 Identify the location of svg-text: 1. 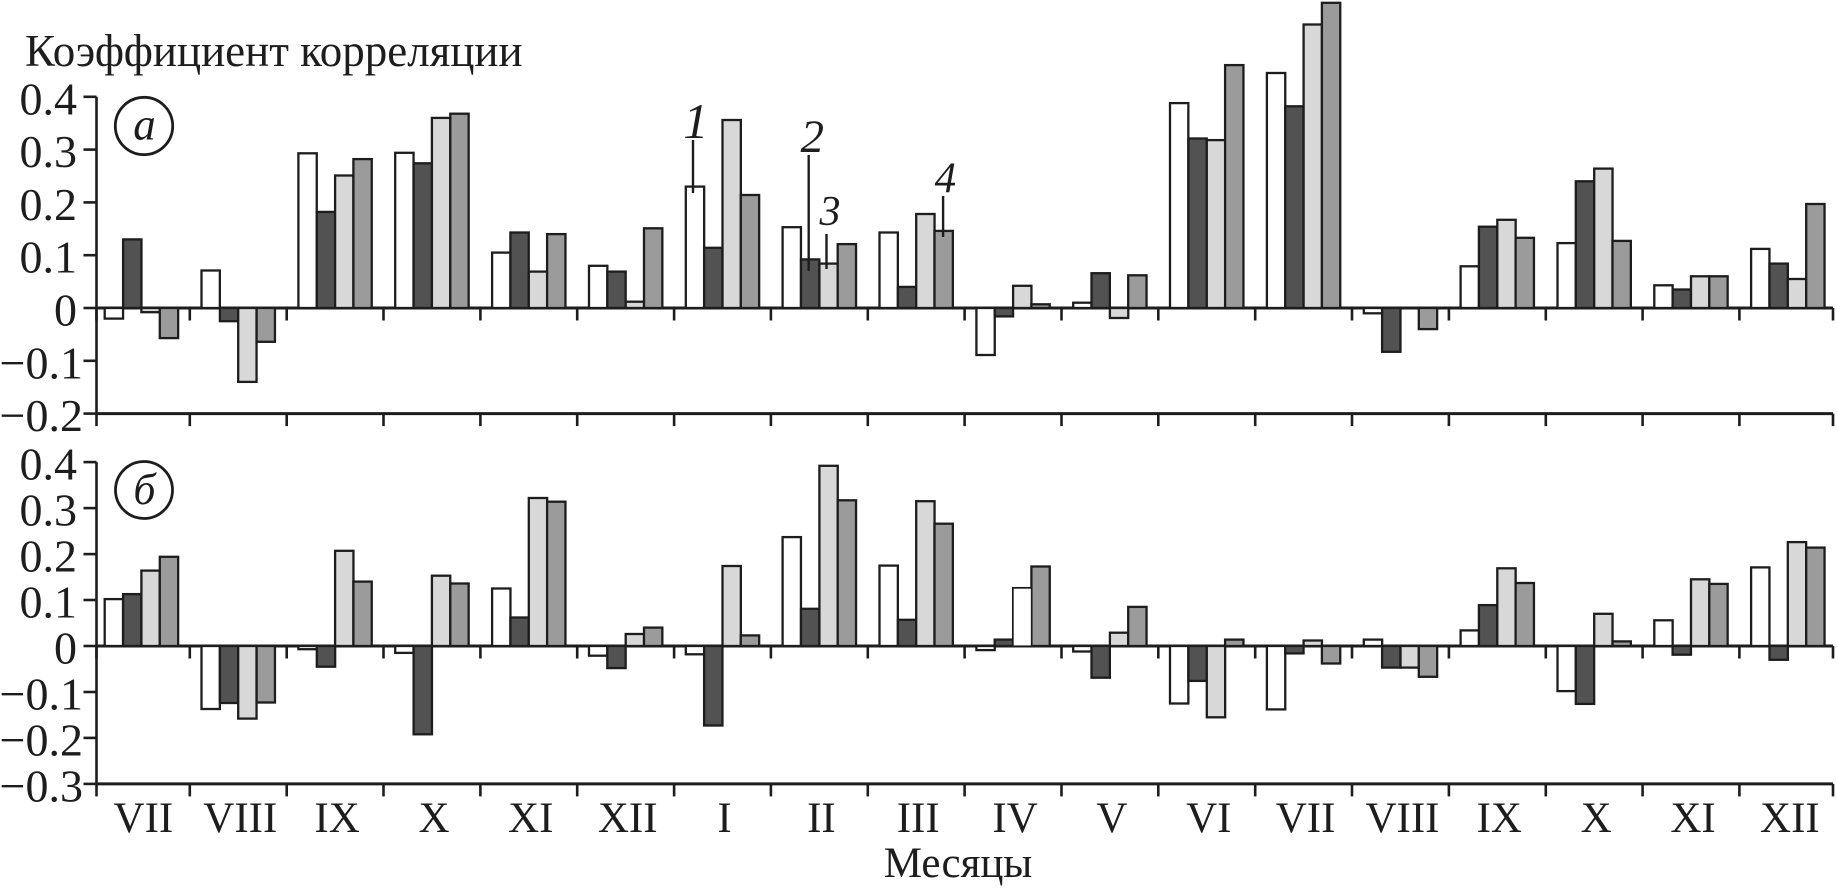
(695, 121).